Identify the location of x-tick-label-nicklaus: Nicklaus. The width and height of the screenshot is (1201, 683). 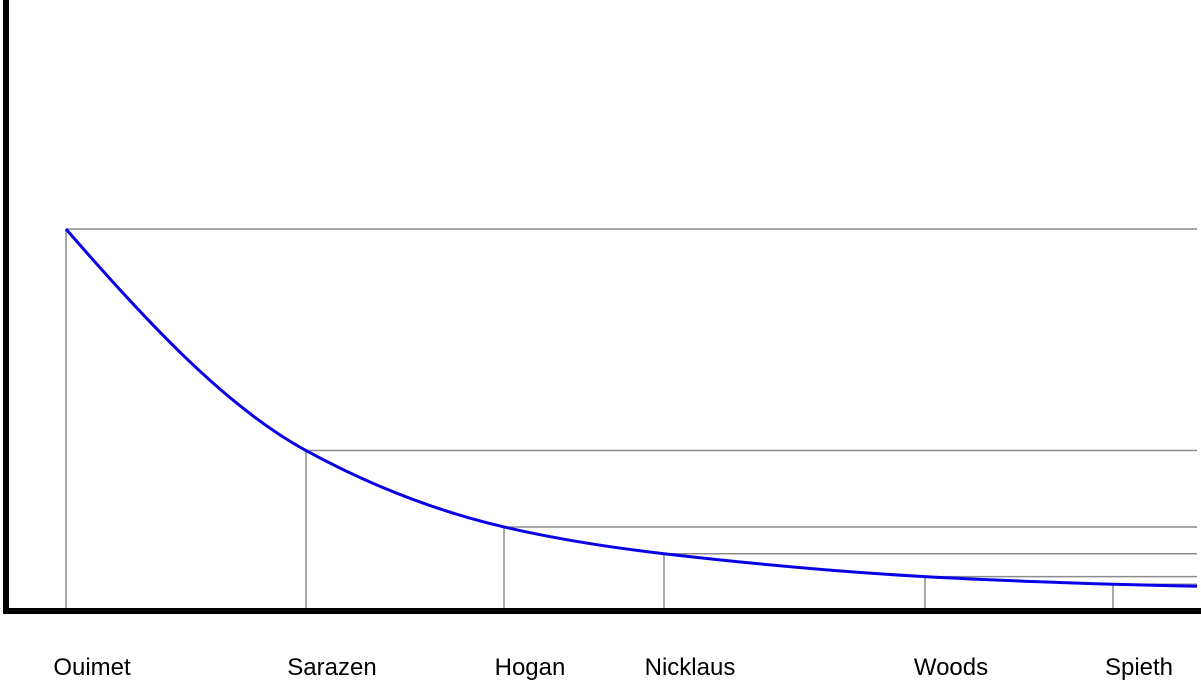
(690, 667).